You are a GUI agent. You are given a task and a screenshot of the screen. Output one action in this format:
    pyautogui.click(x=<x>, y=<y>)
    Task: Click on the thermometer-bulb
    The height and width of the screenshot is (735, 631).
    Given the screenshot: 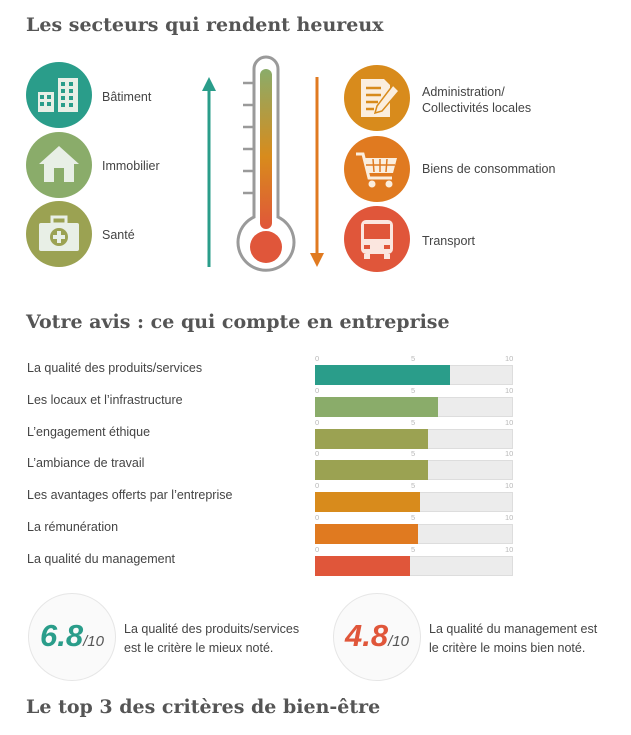 What is the action you would take?
    pyautogui.click(x=266, y=247)
    